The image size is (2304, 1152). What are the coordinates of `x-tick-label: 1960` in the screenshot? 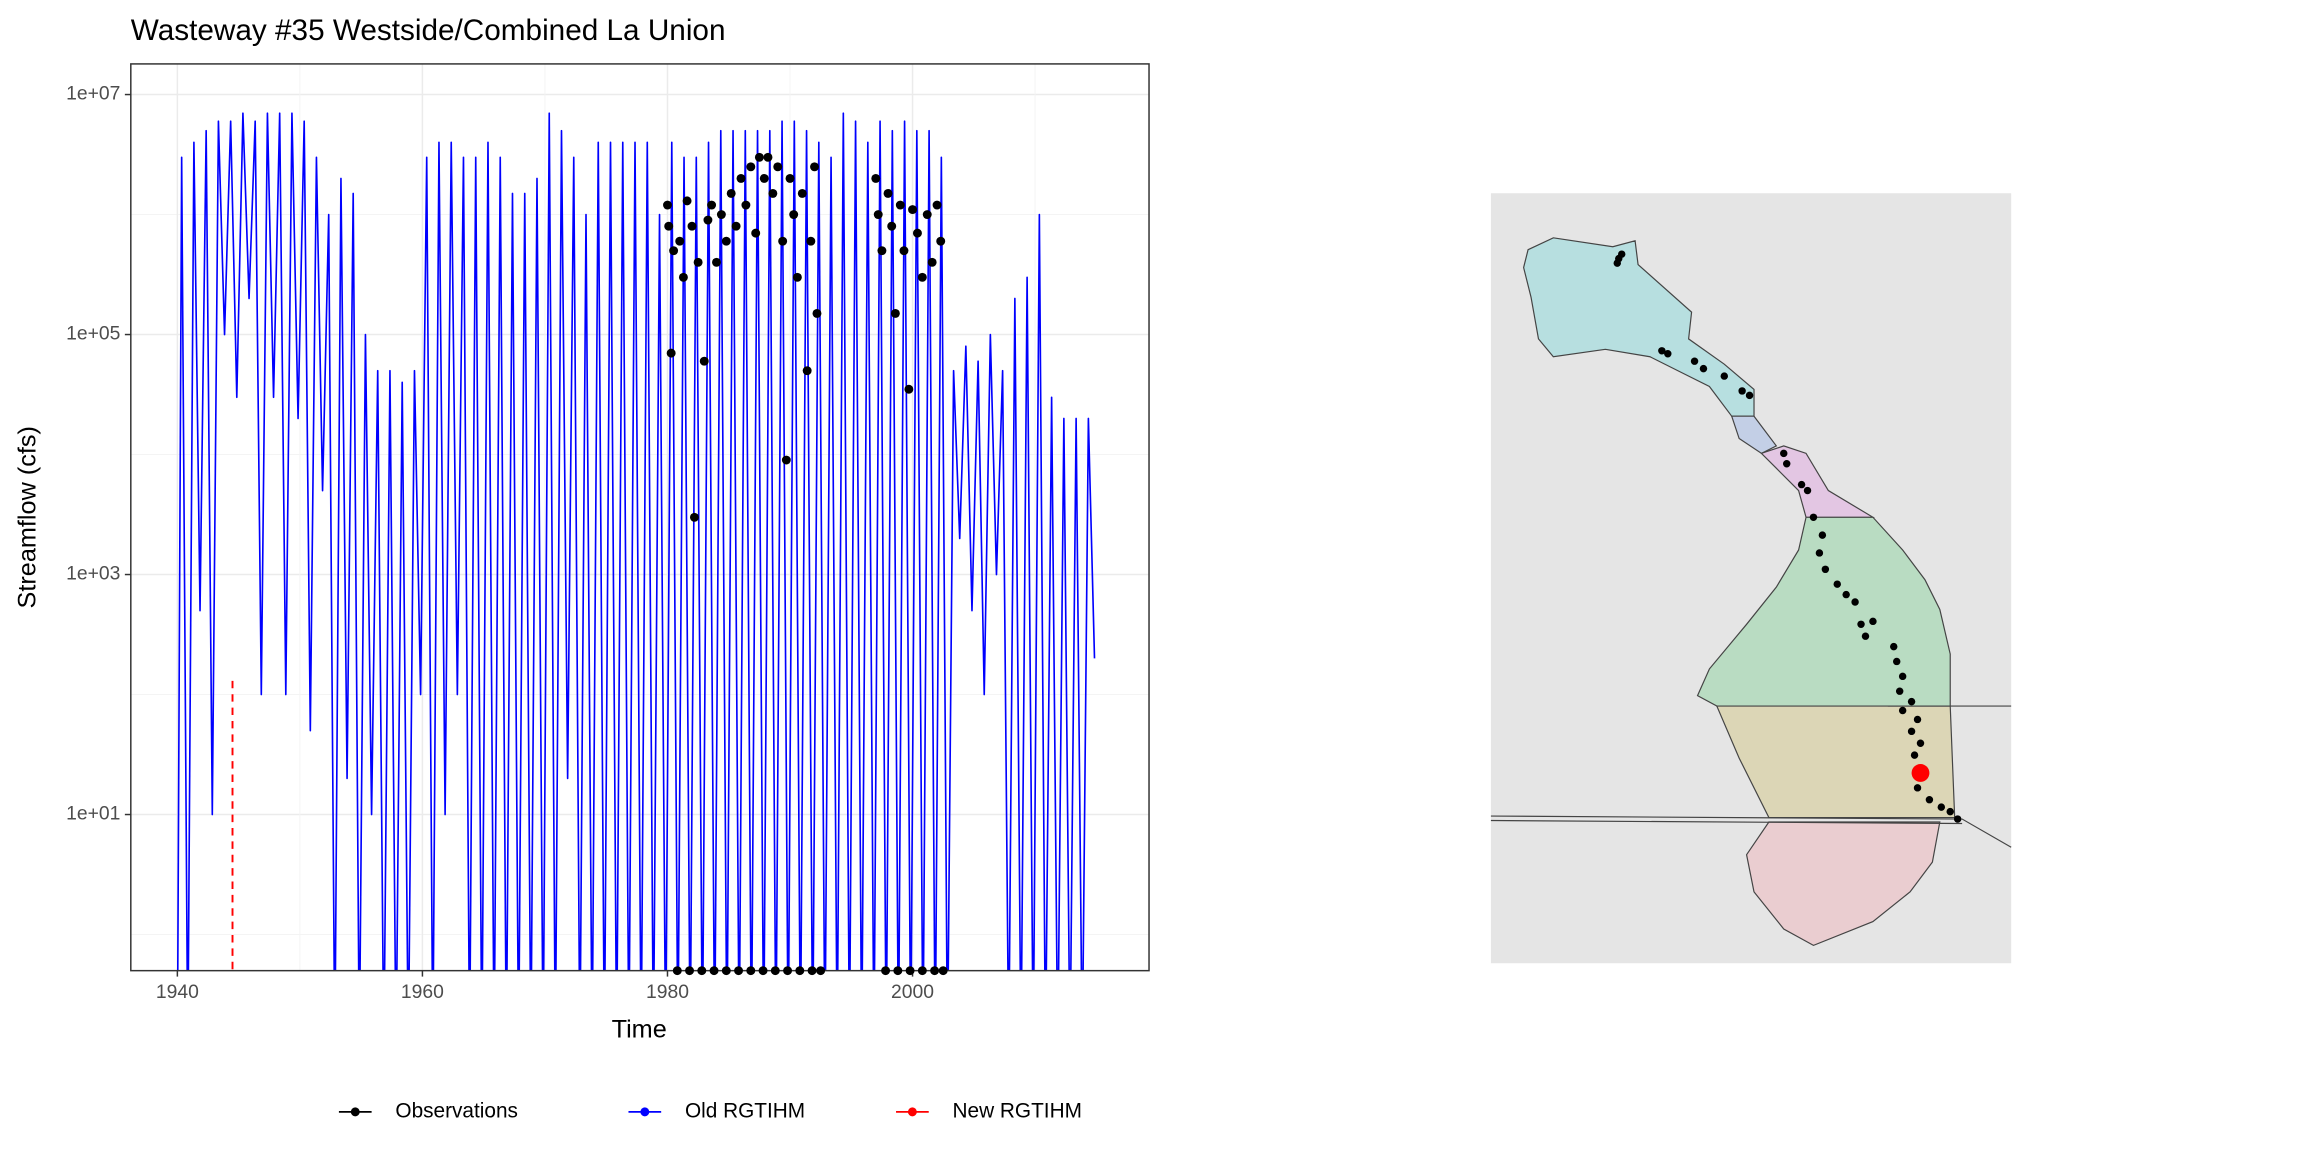 It's located at (422, 992).